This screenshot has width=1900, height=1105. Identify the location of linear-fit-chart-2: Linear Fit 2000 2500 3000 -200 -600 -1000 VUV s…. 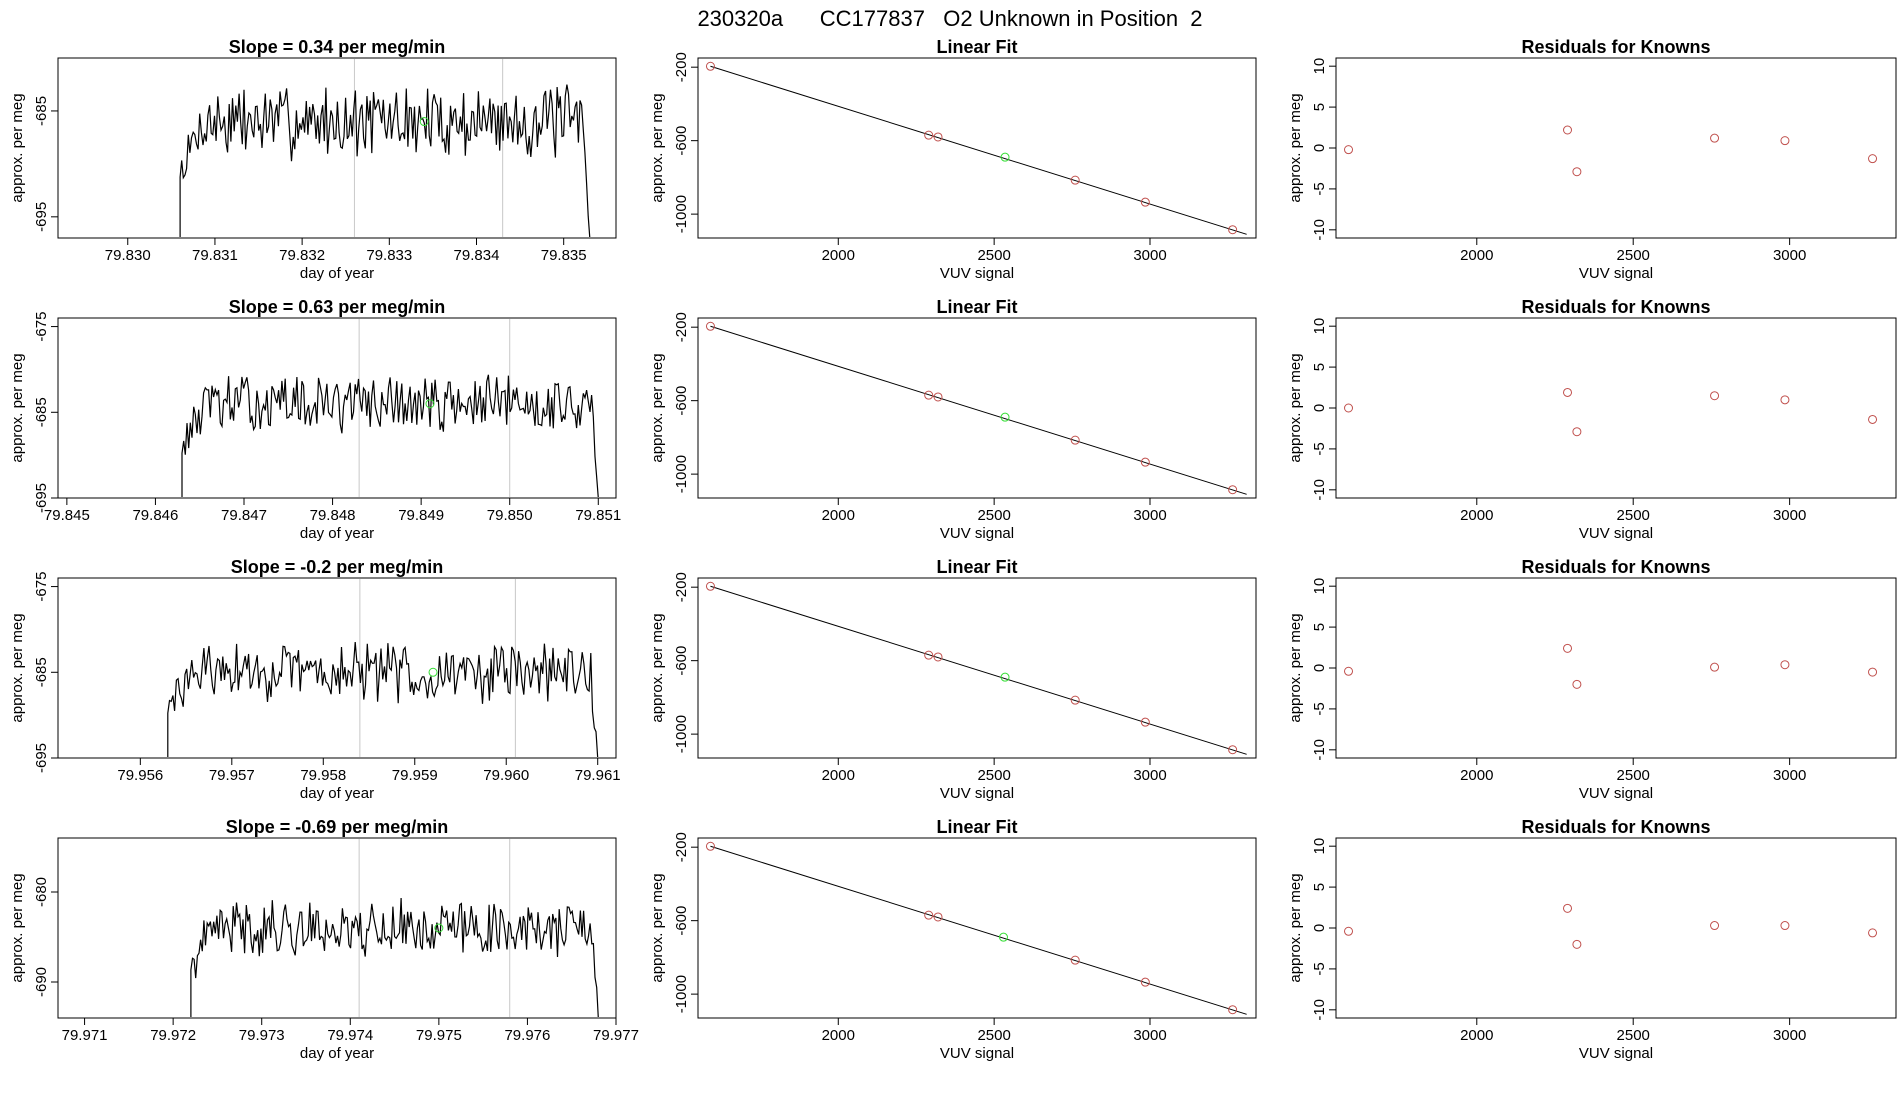
(953, 419).